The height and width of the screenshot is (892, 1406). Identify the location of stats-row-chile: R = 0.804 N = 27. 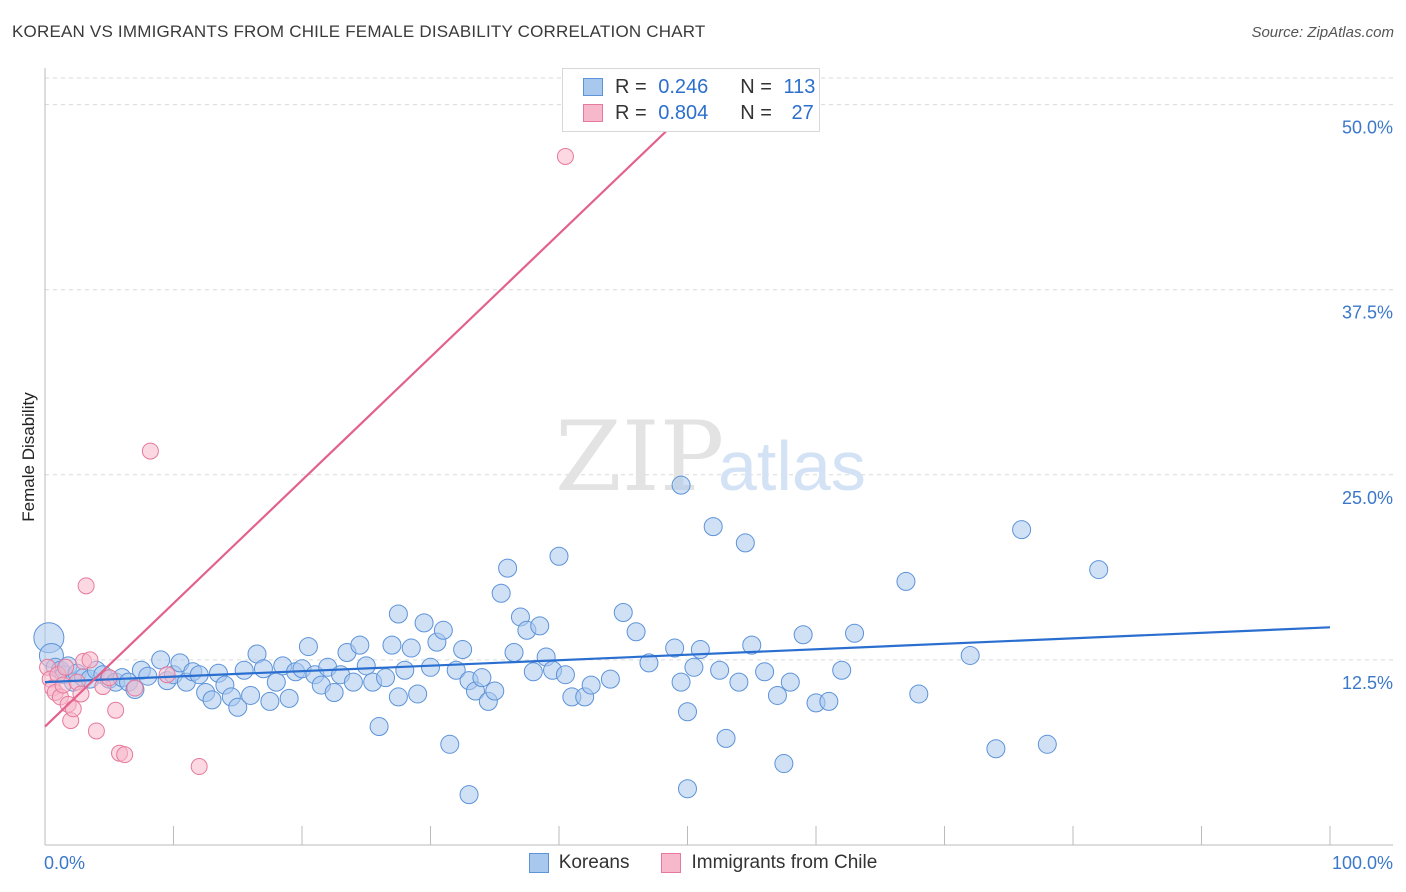
(698, 113).